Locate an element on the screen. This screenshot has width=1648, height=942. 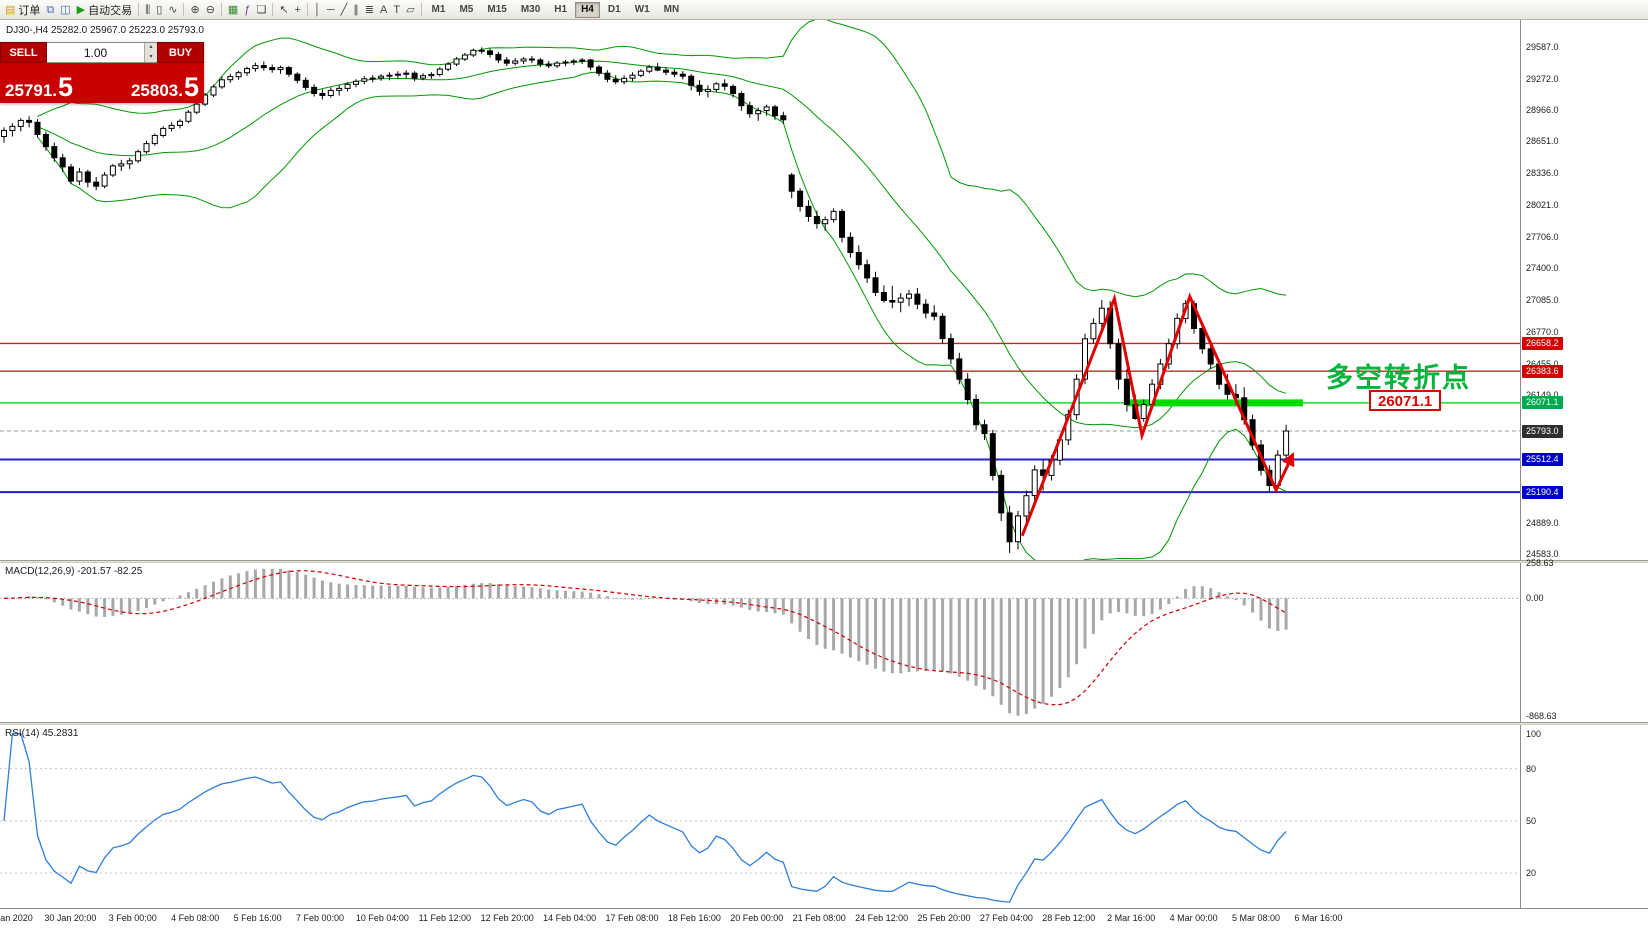
rsi-label: RSI(14) 45.2831 is located at coordinates (42, 733).